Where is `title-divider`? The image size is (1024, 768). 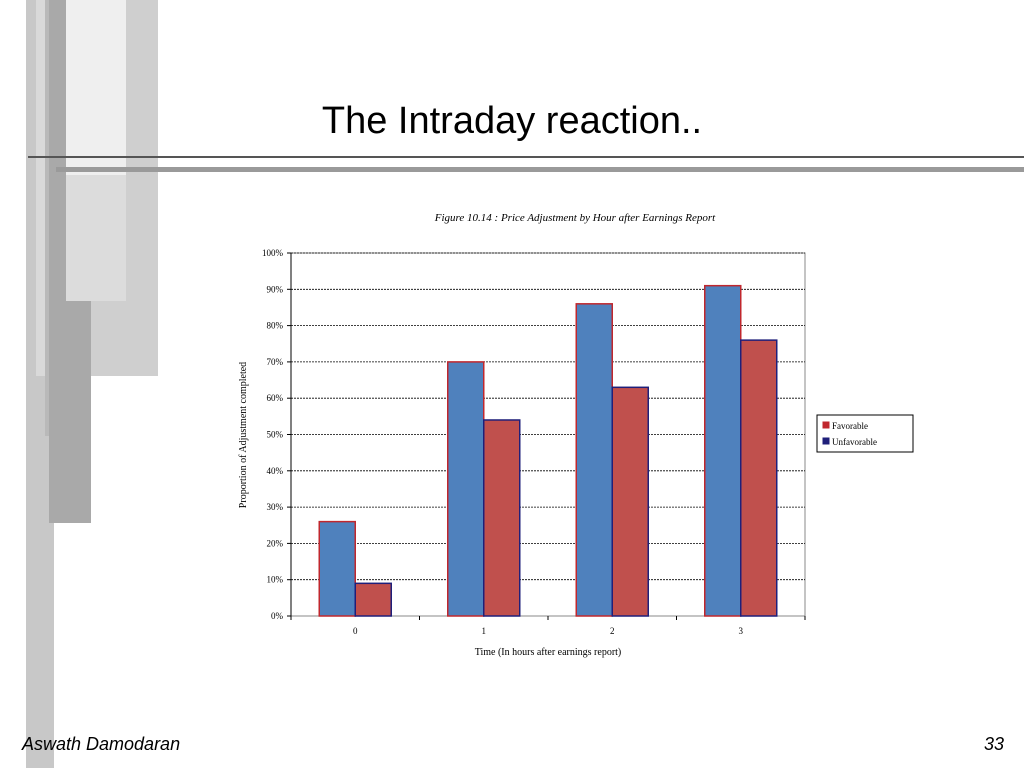 title-divider is located at coordinates (526, 157).